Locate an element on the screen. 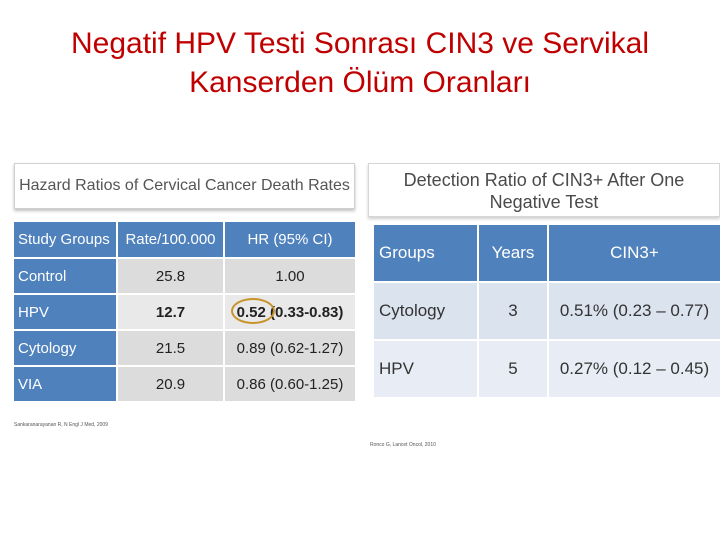 The image size is (720, 540). table-row: HPV 5 0.27% (0.12 – 0.45) is located at coordinates (547, 368).